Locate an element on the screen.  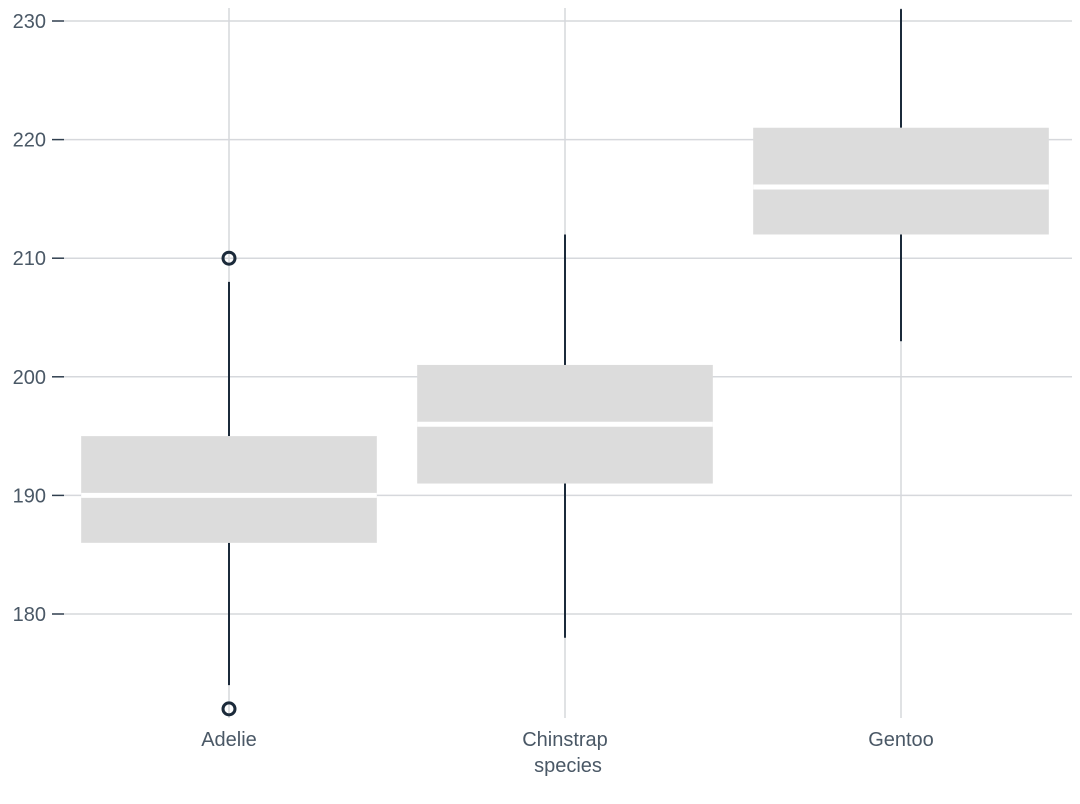
box-chinstrap is located at coordinates (565, 436).